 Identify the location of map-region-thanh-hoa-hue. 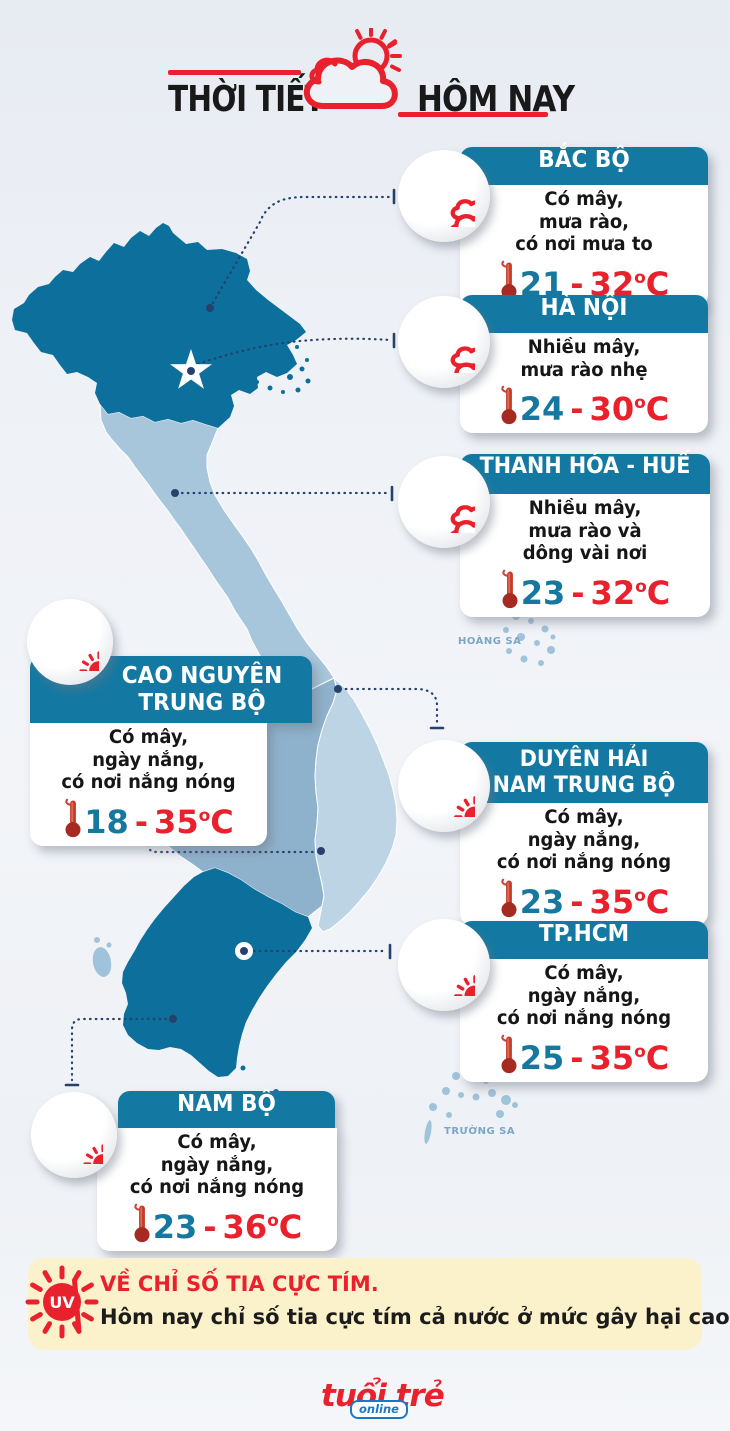
(217, 547).